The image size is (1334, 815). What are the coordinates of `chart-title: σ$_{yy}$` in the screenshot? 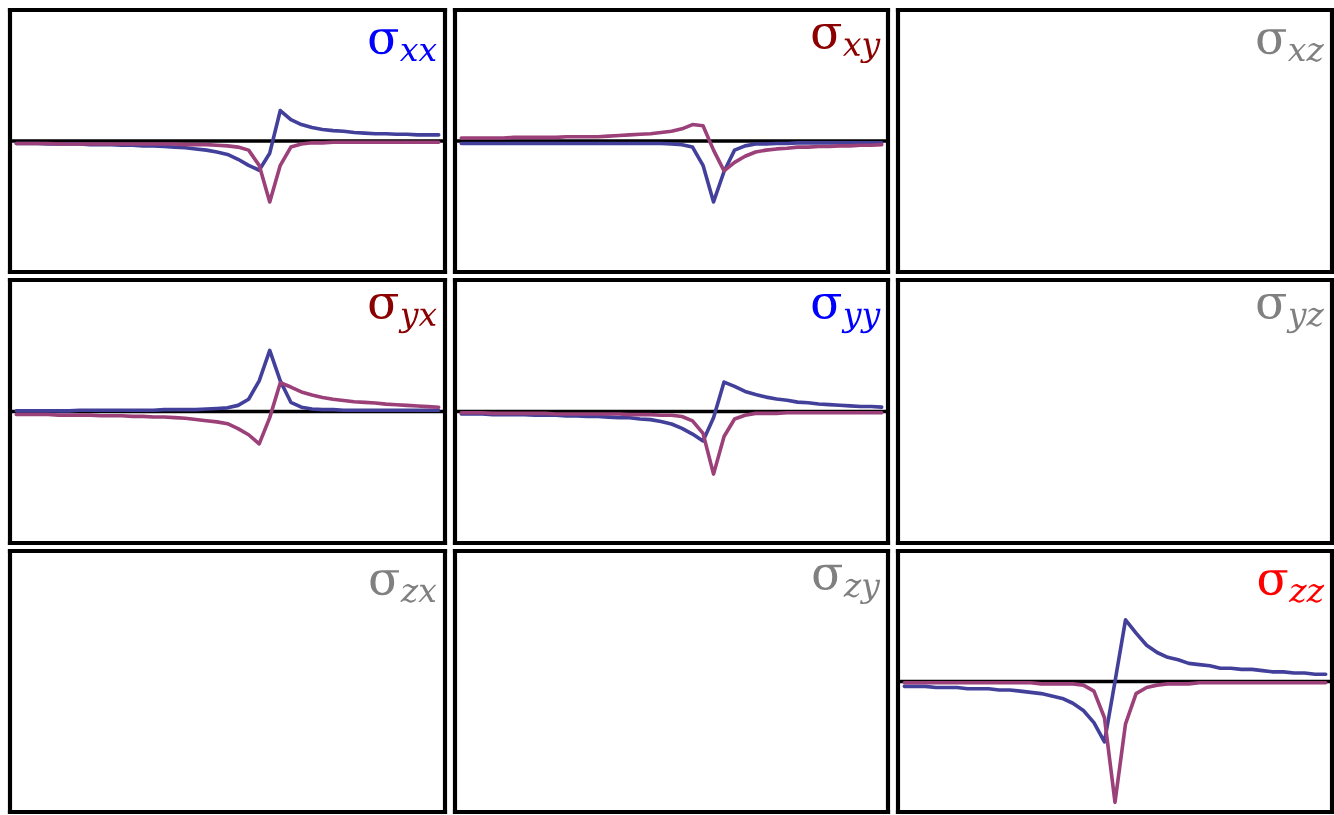 It's located at (846, 313).